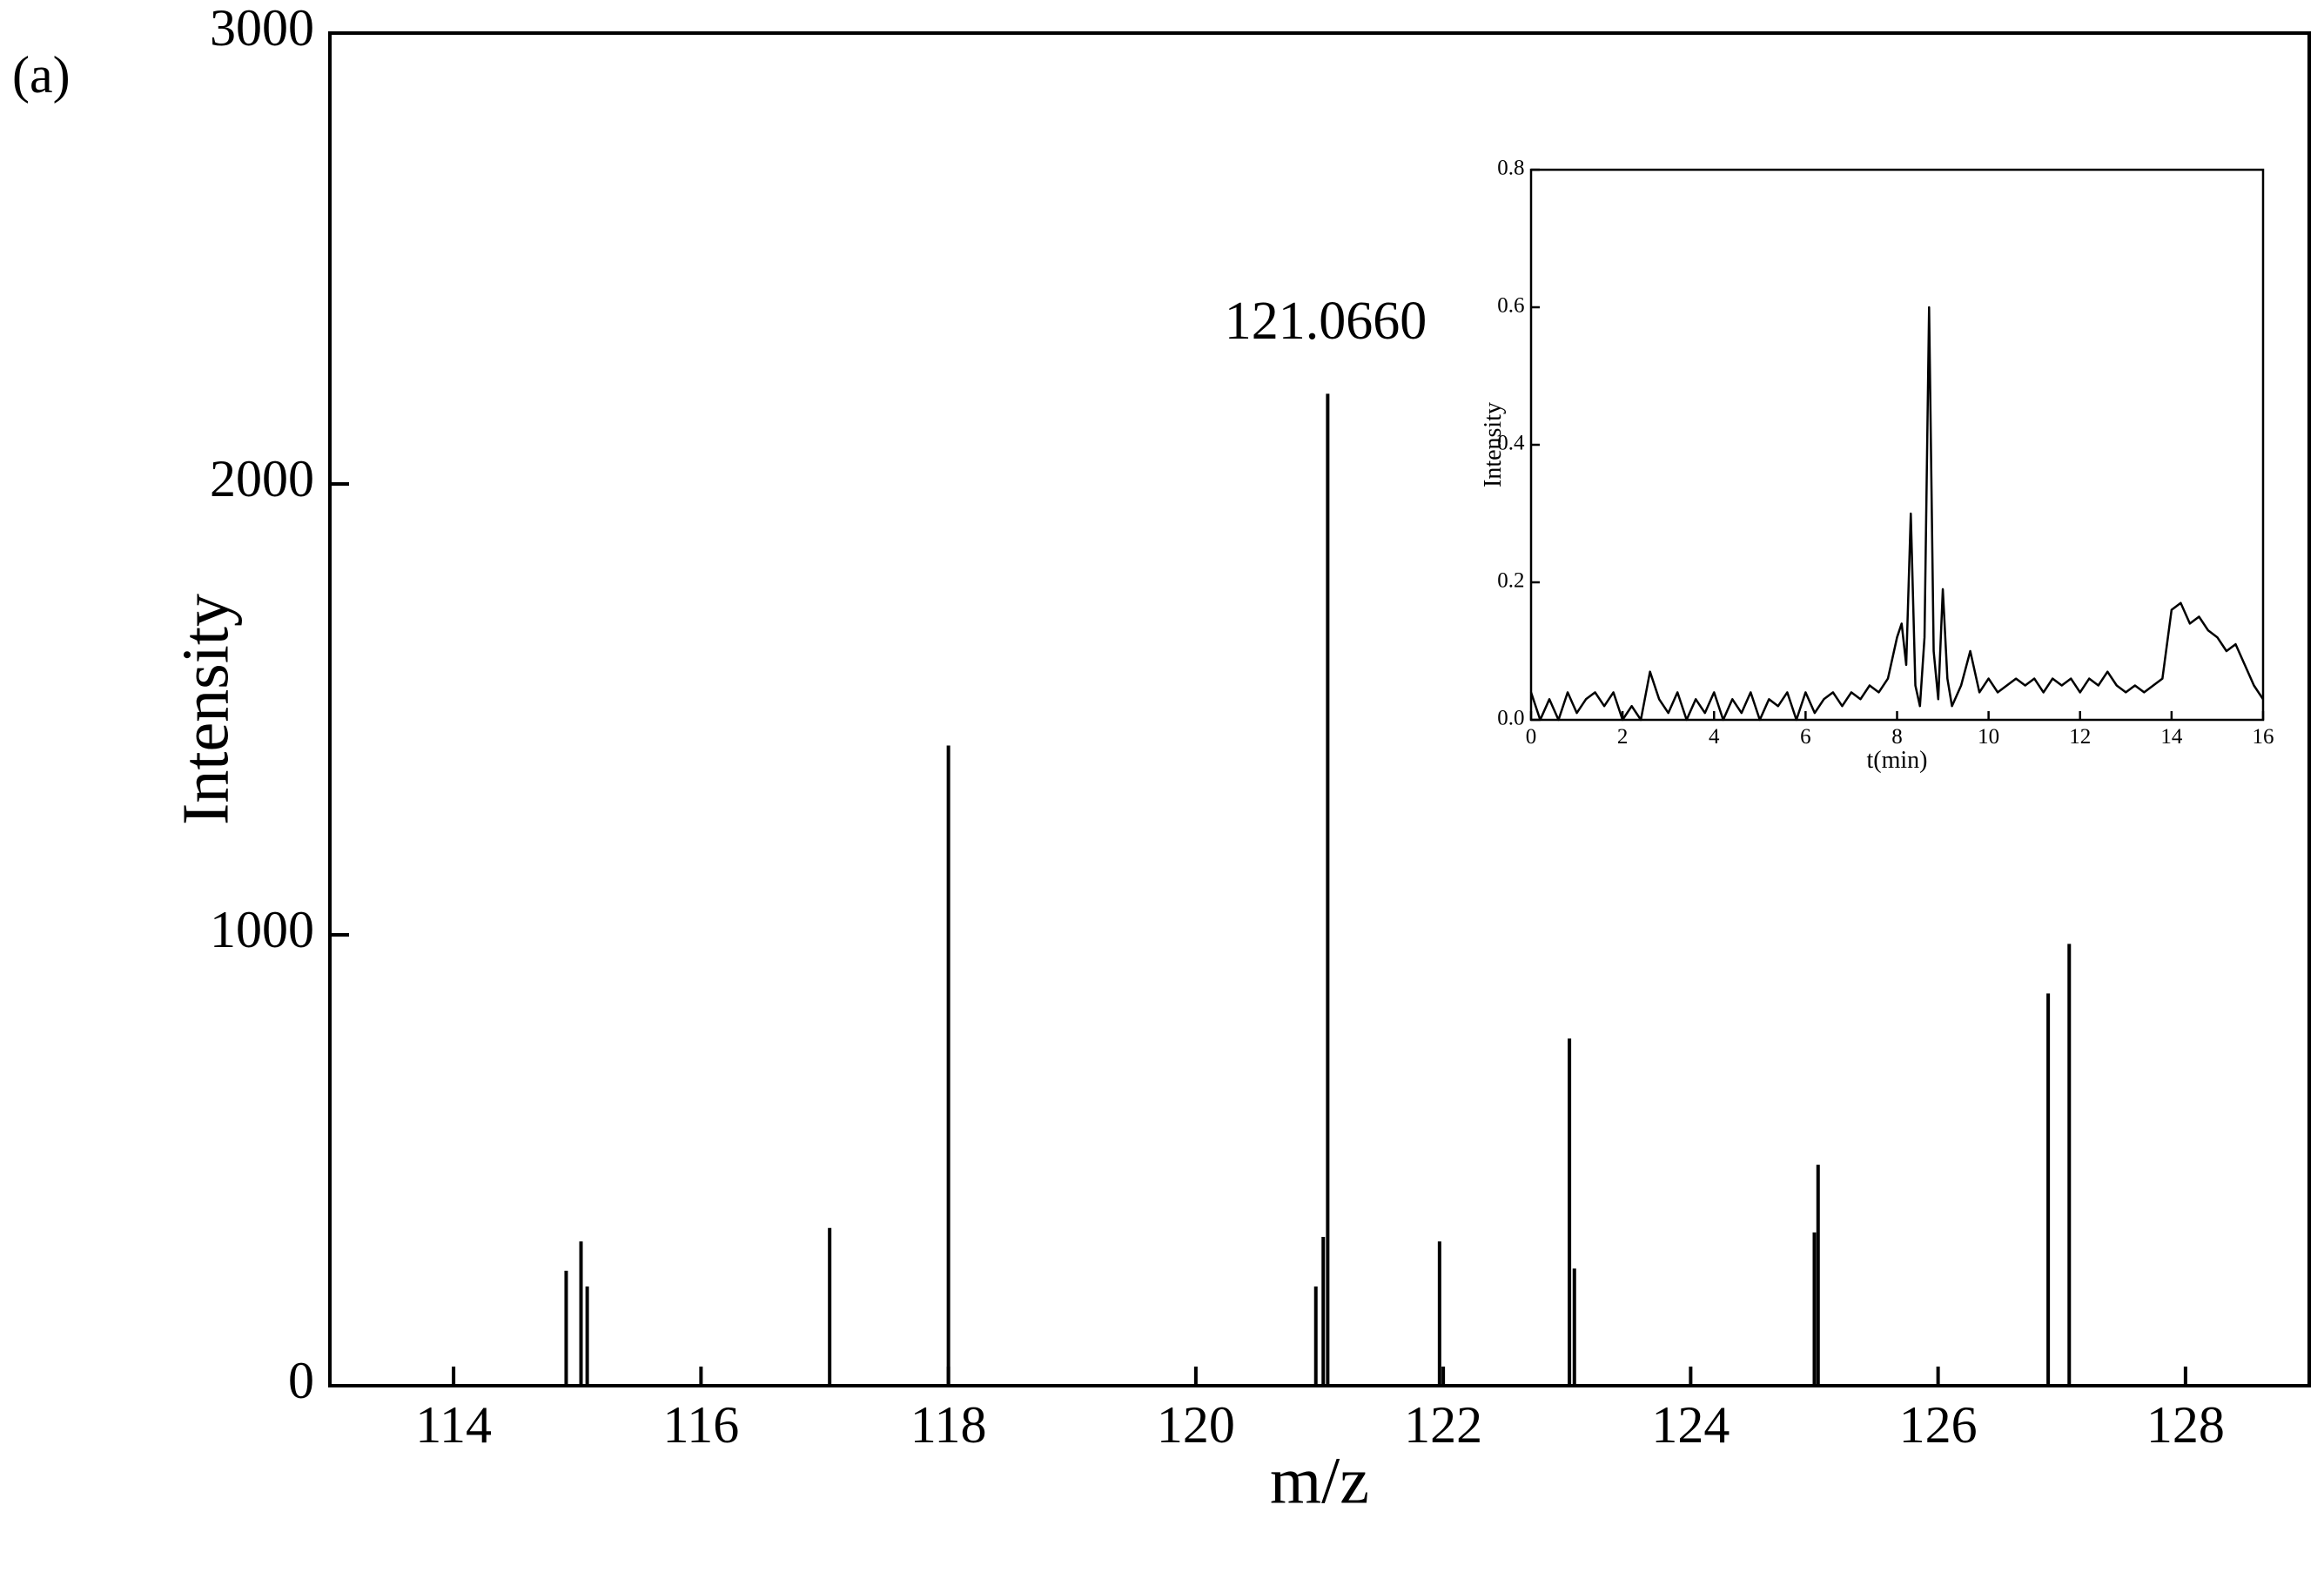 The height and width of the screenshot is (1572, 2324). I want to click on y-tick-label: 0.8, so click(1511, 169).